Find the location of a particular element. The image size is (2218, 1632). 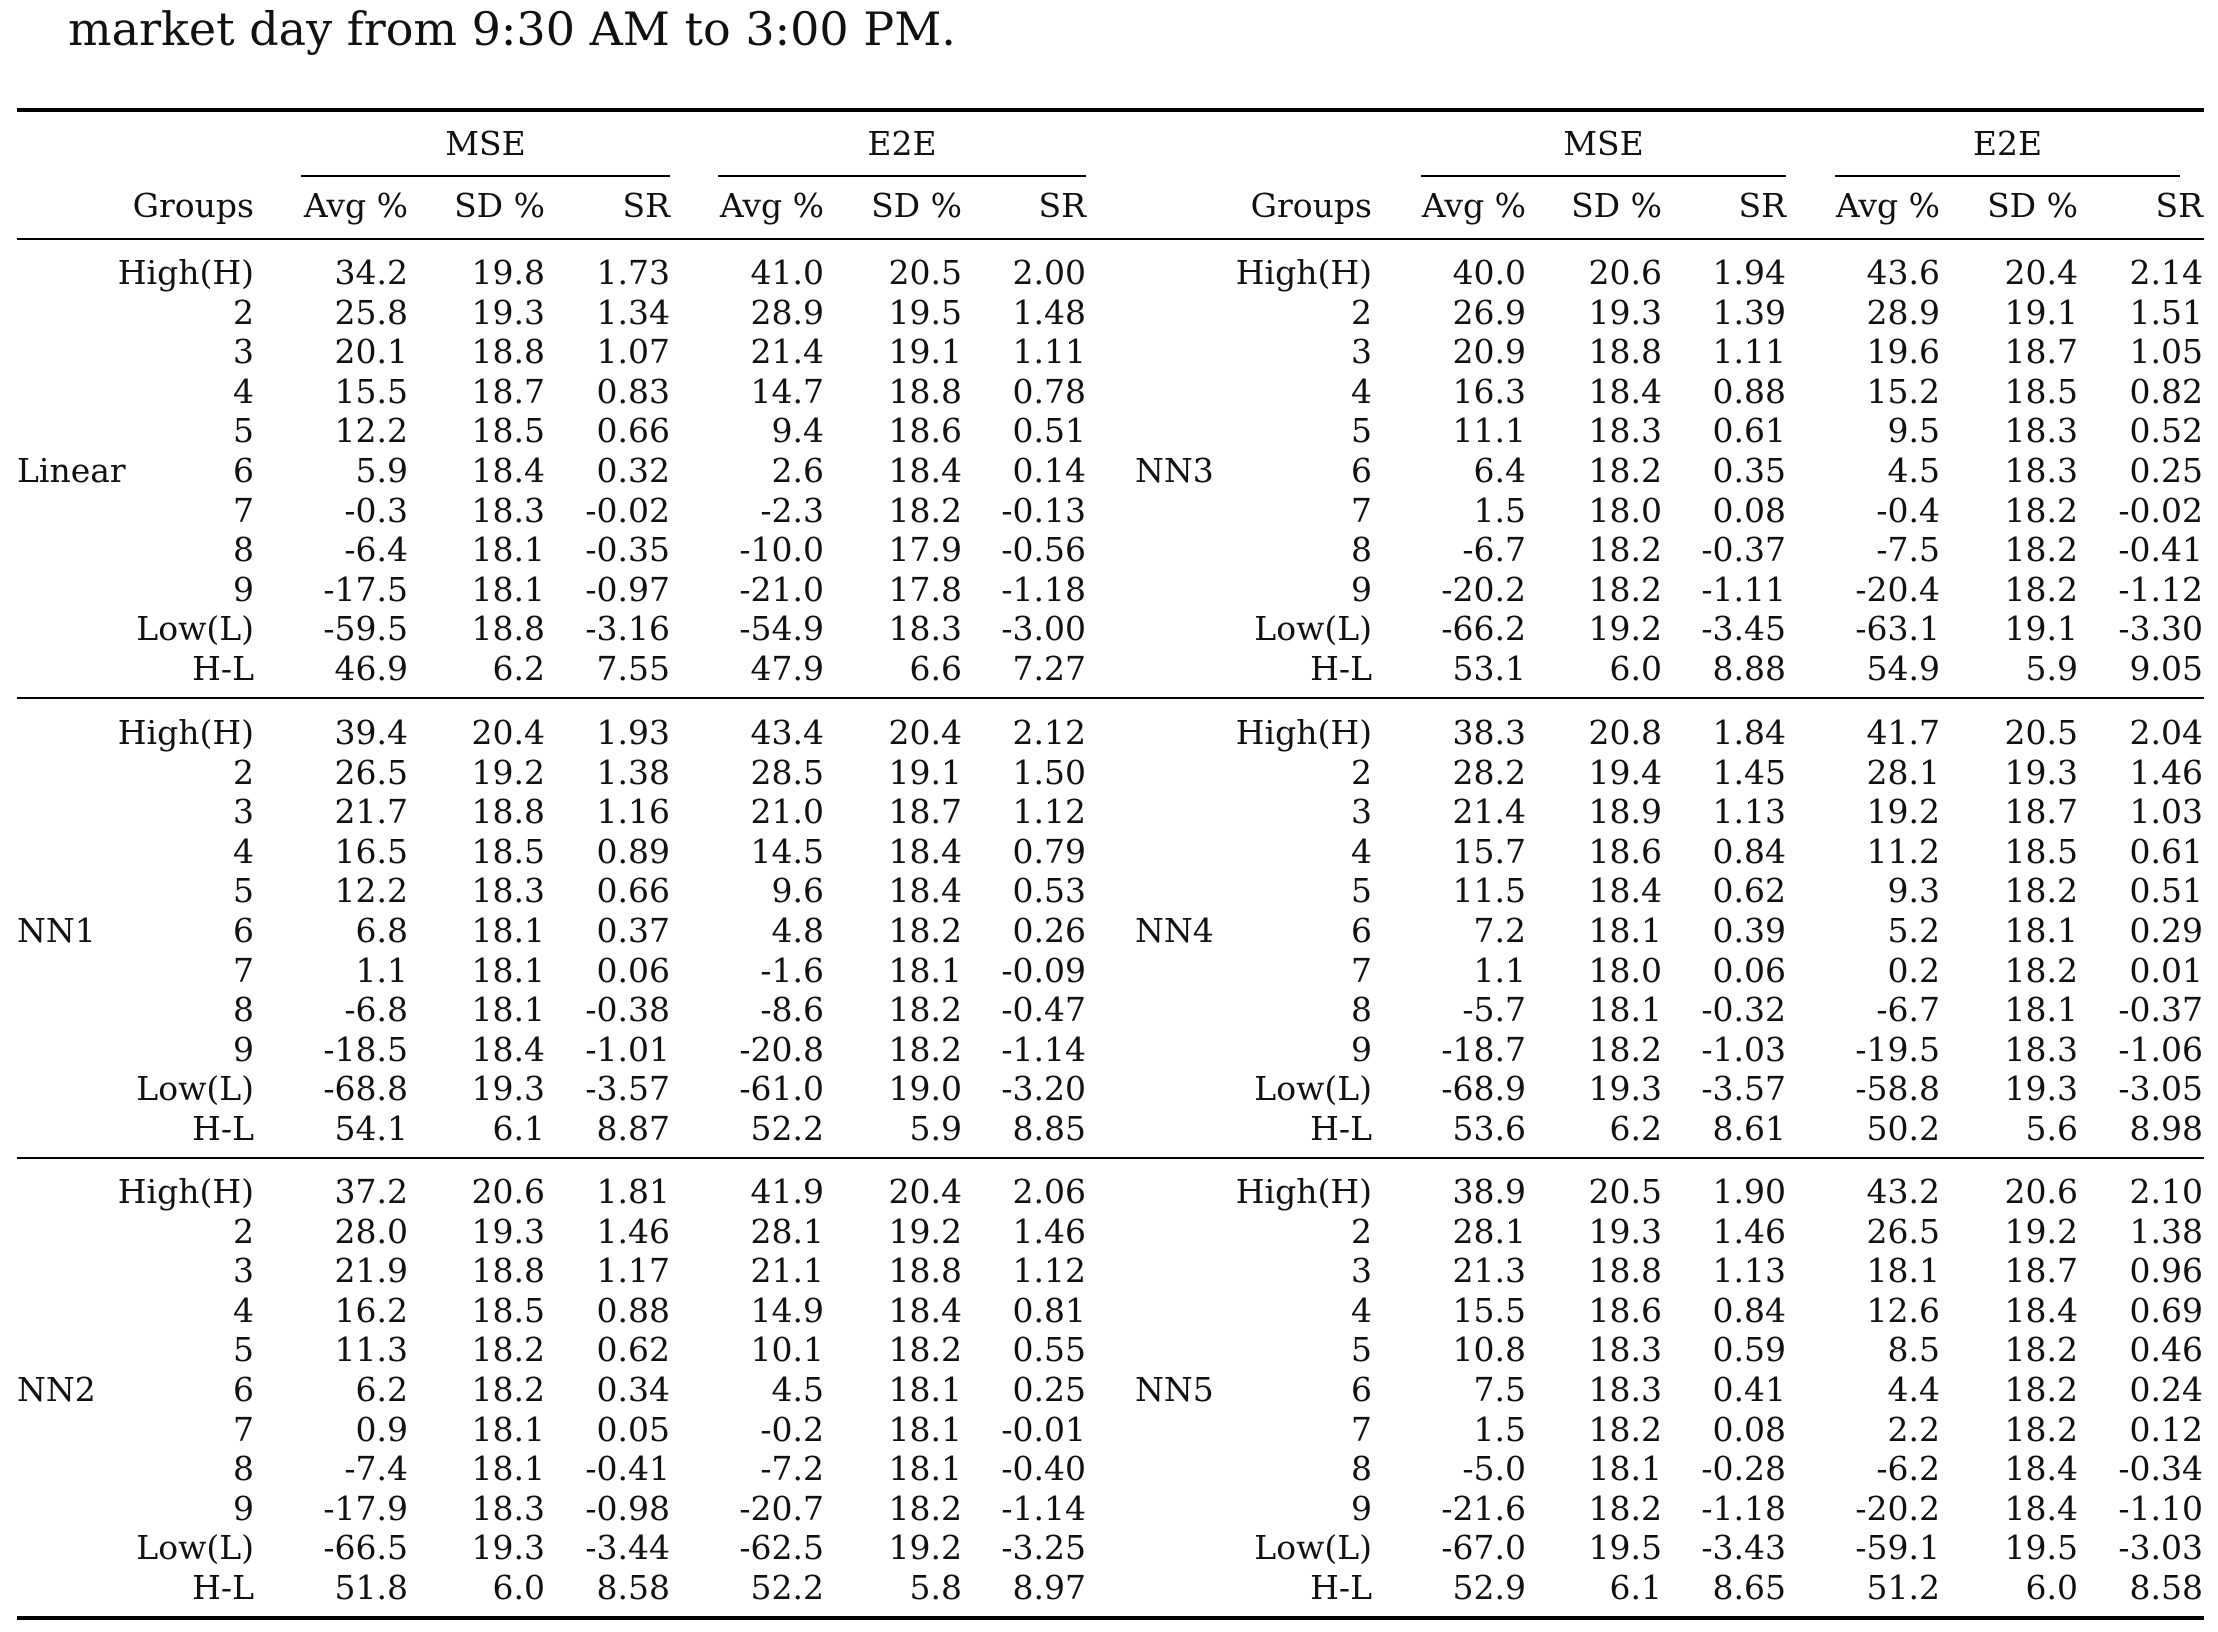

table-cell: 19.3 is located at coordinates (2041, 772).